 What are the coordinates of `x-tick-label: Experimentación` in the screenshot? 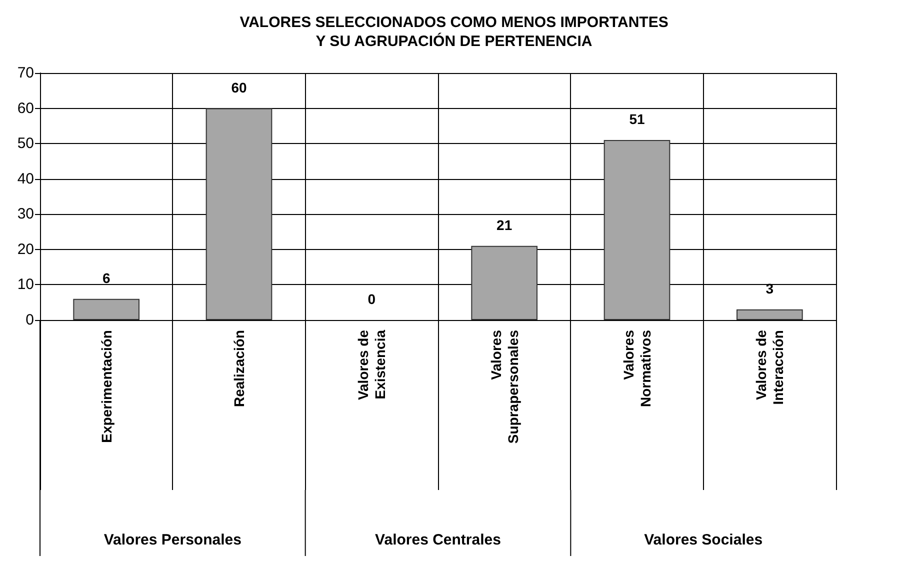 It's located at (106, 386).